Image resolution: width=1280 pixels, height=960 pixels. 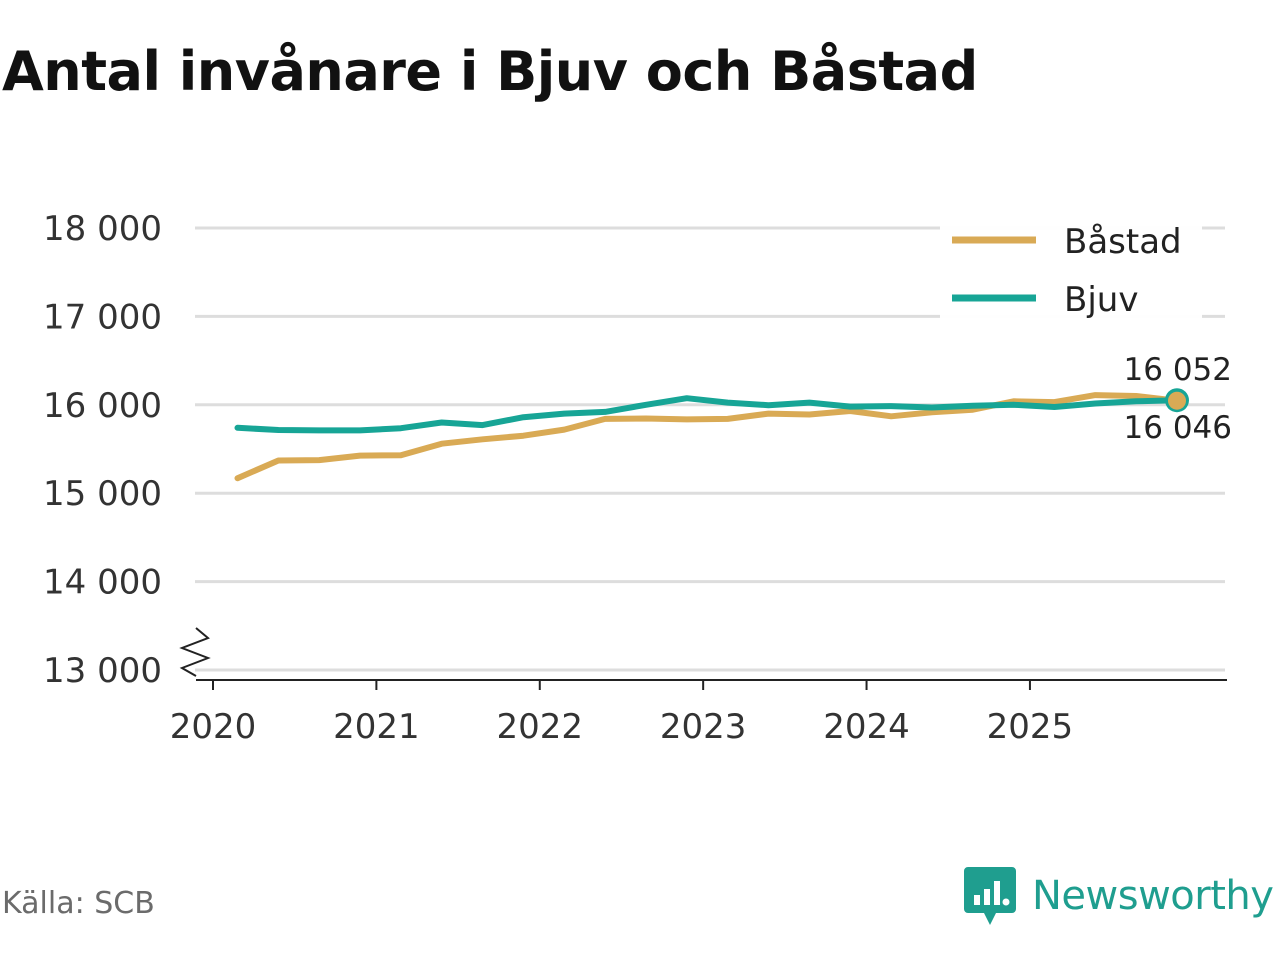 I want to click on legend-label-bastad: Båstad, so click(x=1123, y=242).